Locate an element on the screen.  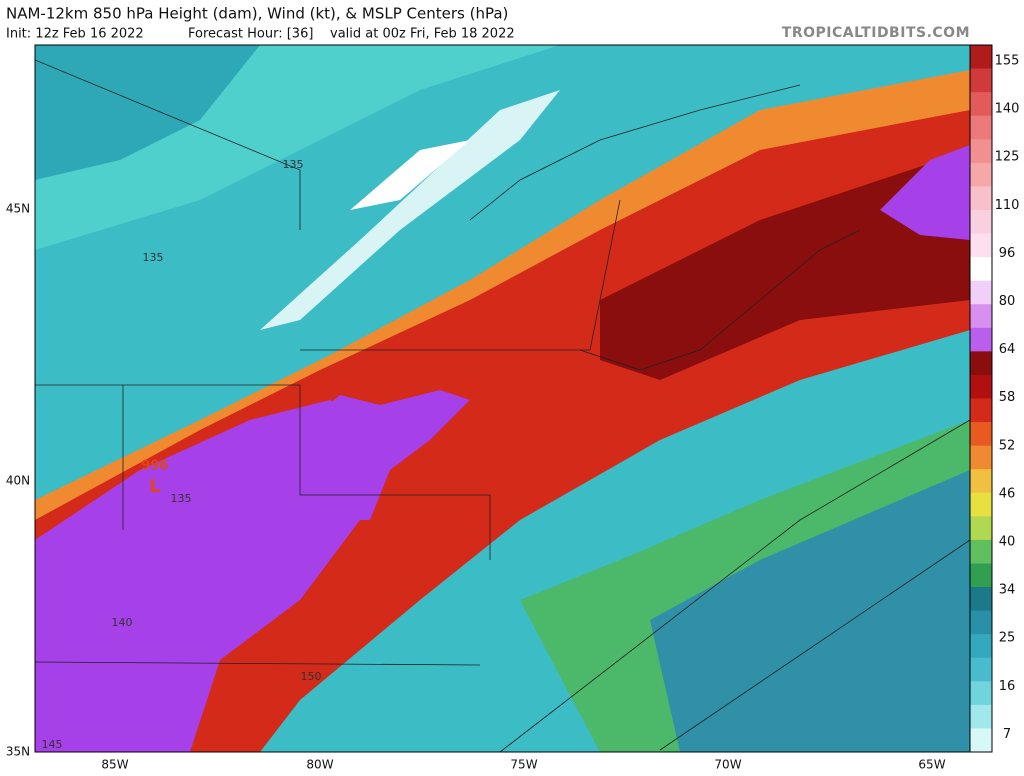
colorbar-label: 64 is located at coordinates (1007, 349).